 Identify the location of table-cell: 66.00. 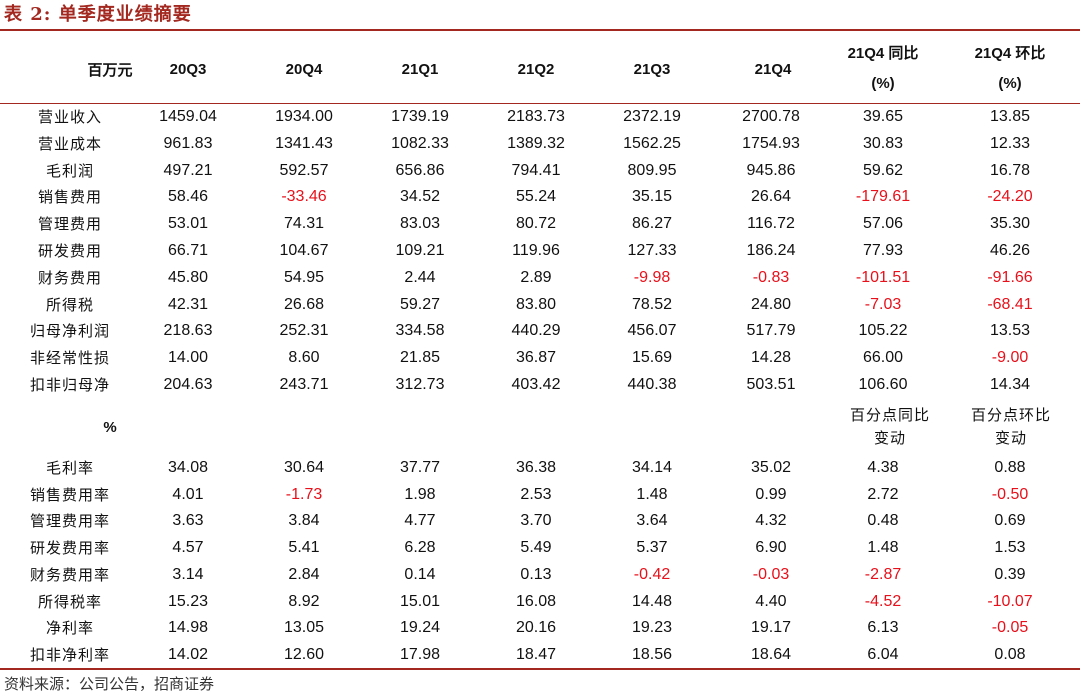
(883, 358).